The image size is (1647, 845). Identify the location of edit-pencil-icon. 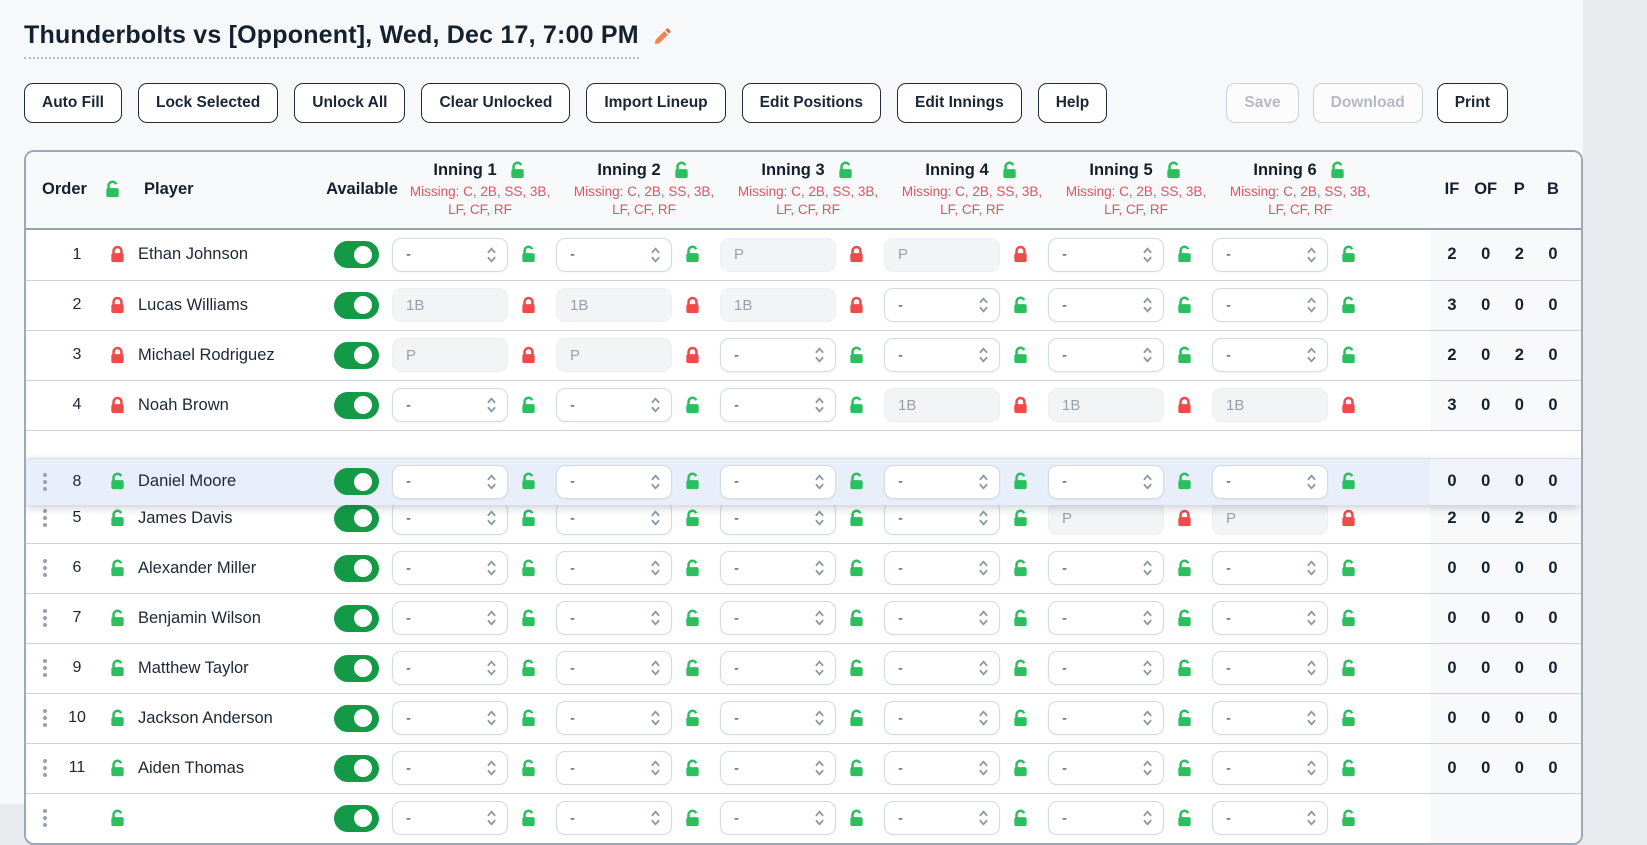
(662, 39).